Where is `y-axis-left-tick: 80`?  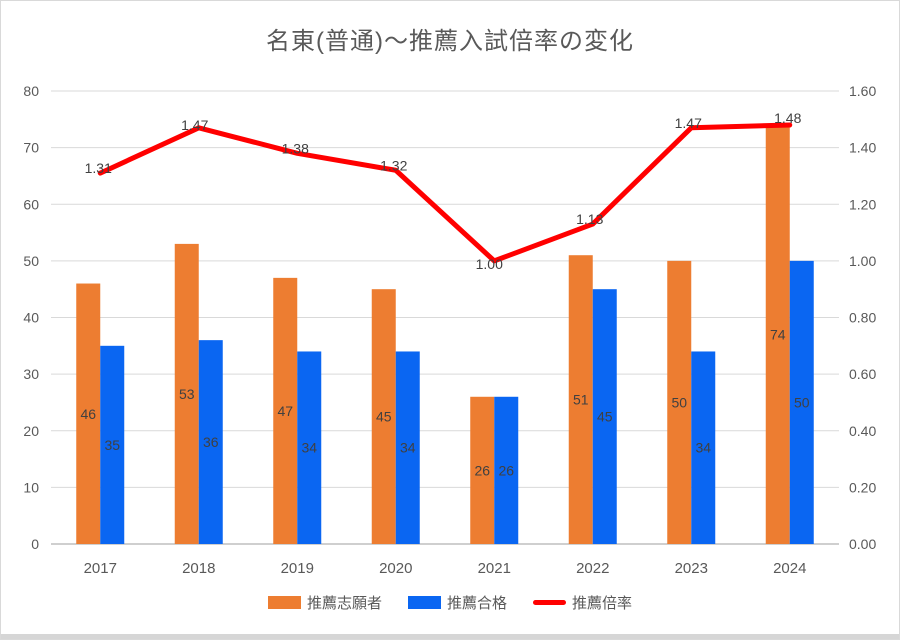 y-axis-left-tick: 80 is located at coordinates (31, 91).